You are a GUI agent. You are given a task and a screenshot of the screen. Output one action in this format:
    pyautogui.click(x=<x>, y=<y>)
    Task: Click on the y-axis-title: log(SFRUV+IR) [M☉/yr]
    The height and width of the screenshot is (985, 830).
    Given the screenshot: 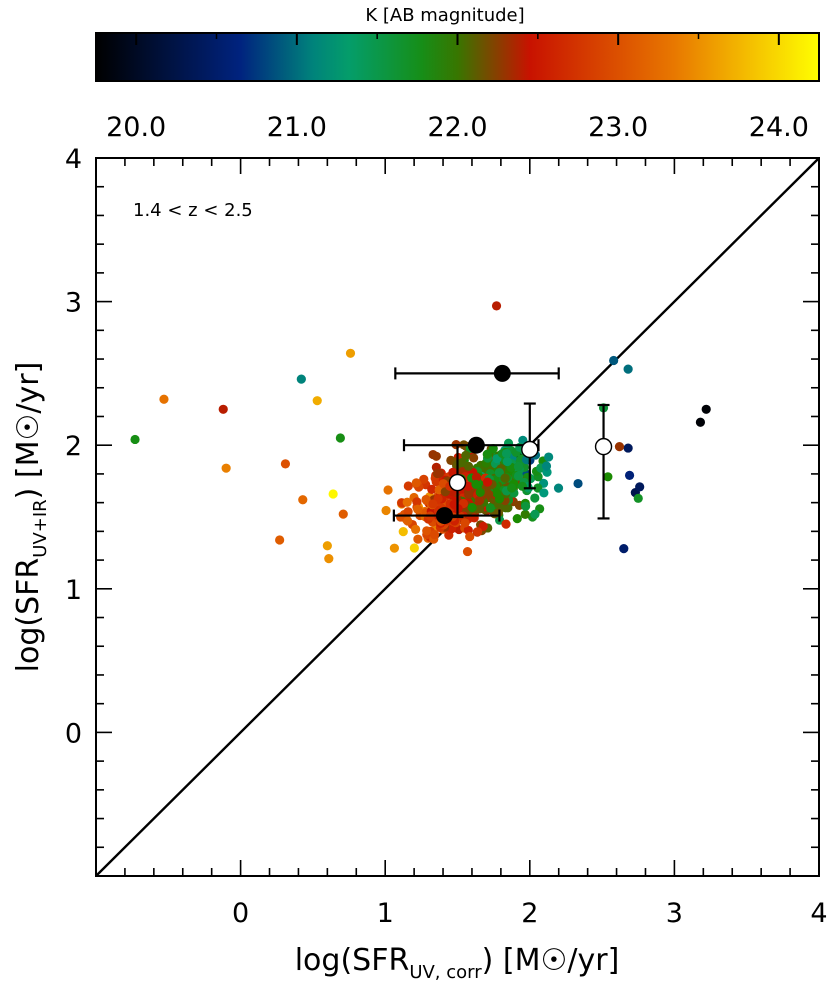 What is the action you would take?
    pyautogui.click(x=31, y=517)
    